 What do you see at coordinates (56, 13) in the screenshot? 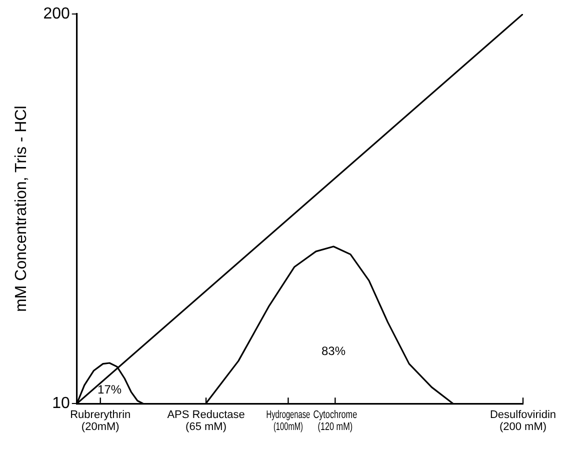
I see `y-tick-label: 200` at bounding box center [56, 13].